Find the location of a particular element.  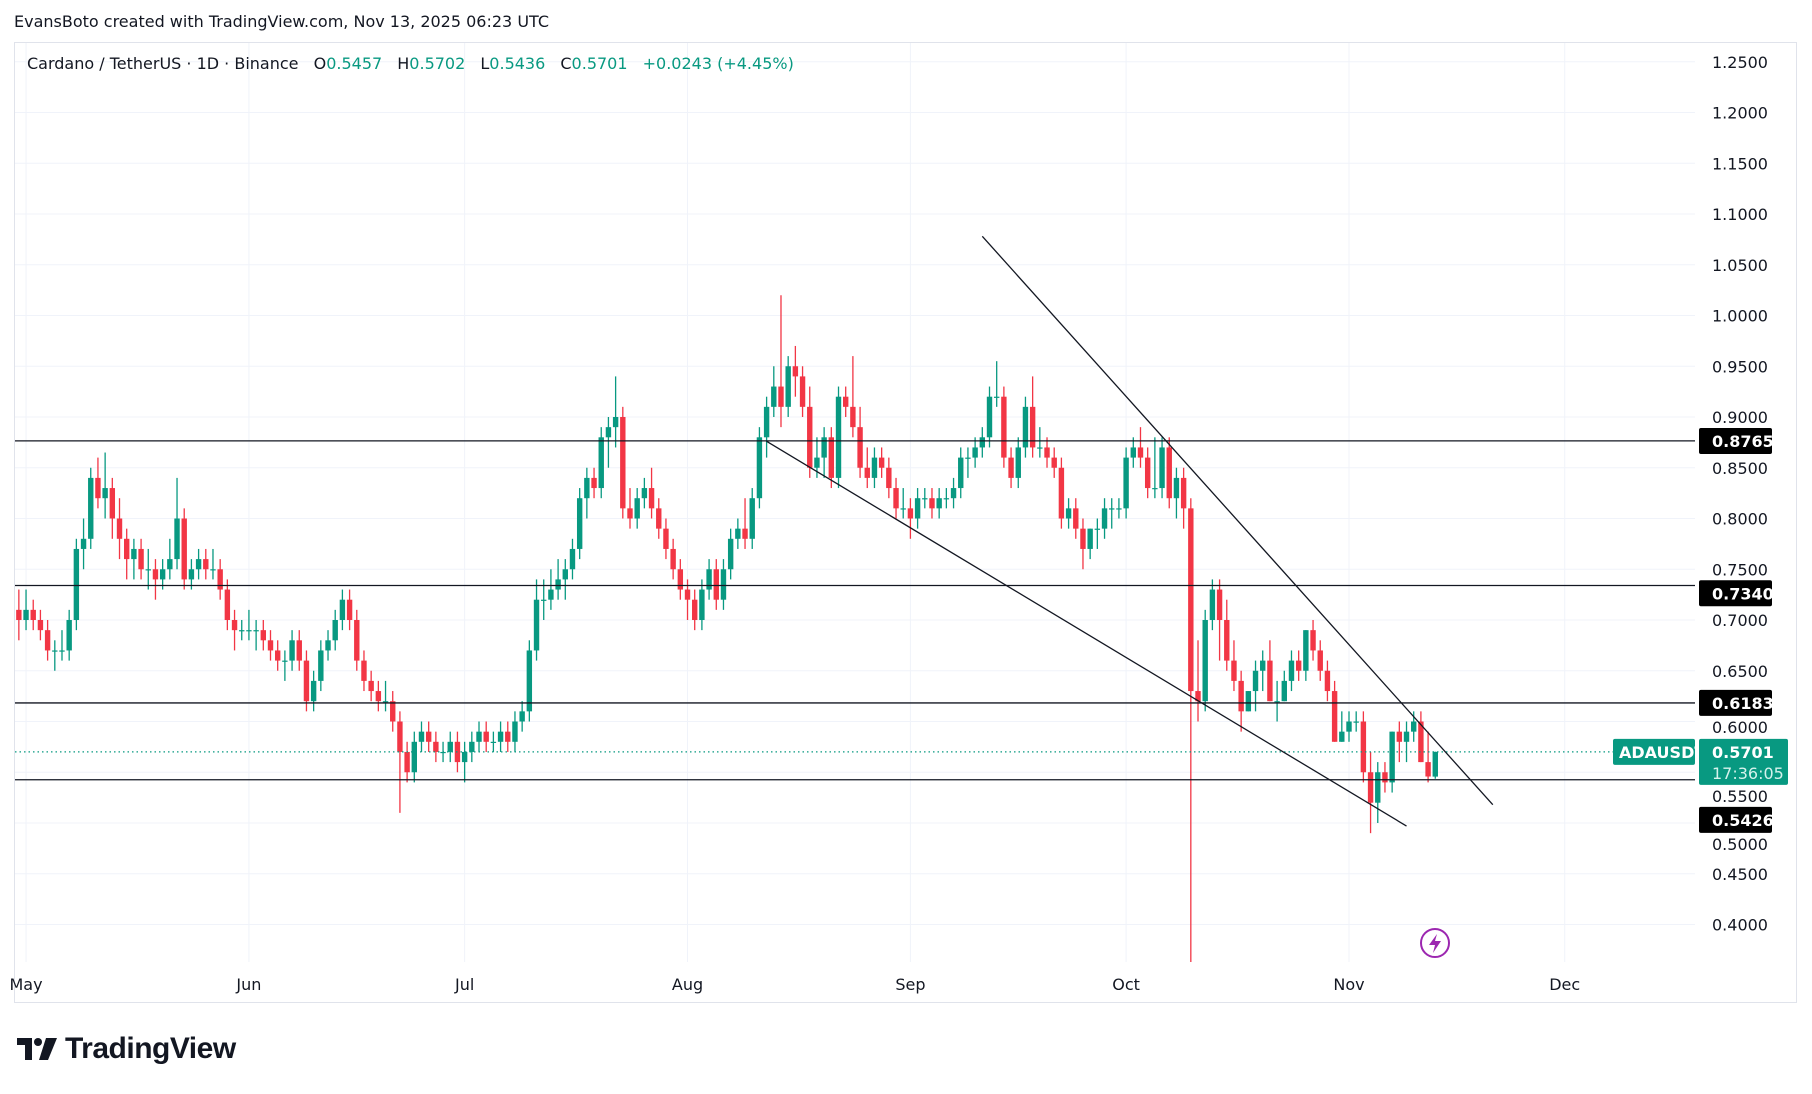

open-value: 0.5457 is located at coordinates (354, 63).